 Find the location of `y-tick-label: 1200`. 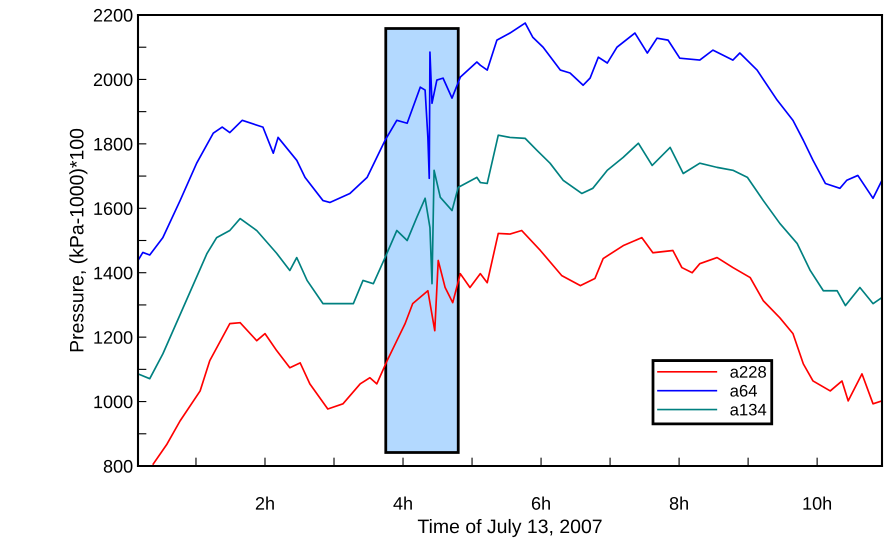

y-tick-label: 1200 is located at coordinates (113, 337).